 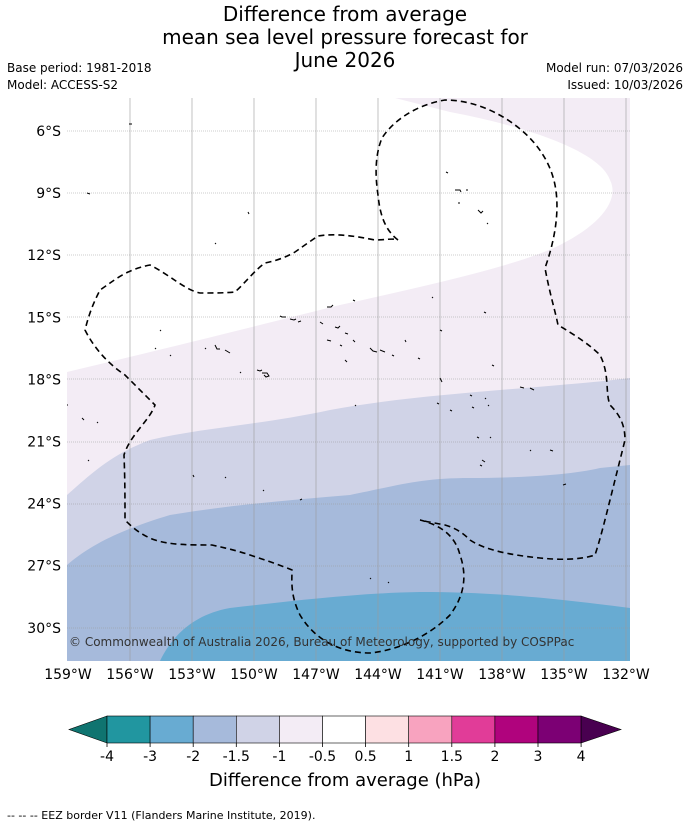 What do you see at coordinates (44, 629) in the screenshot?
I see `latitude-label: 30°S` at bounding box center [44, 629].